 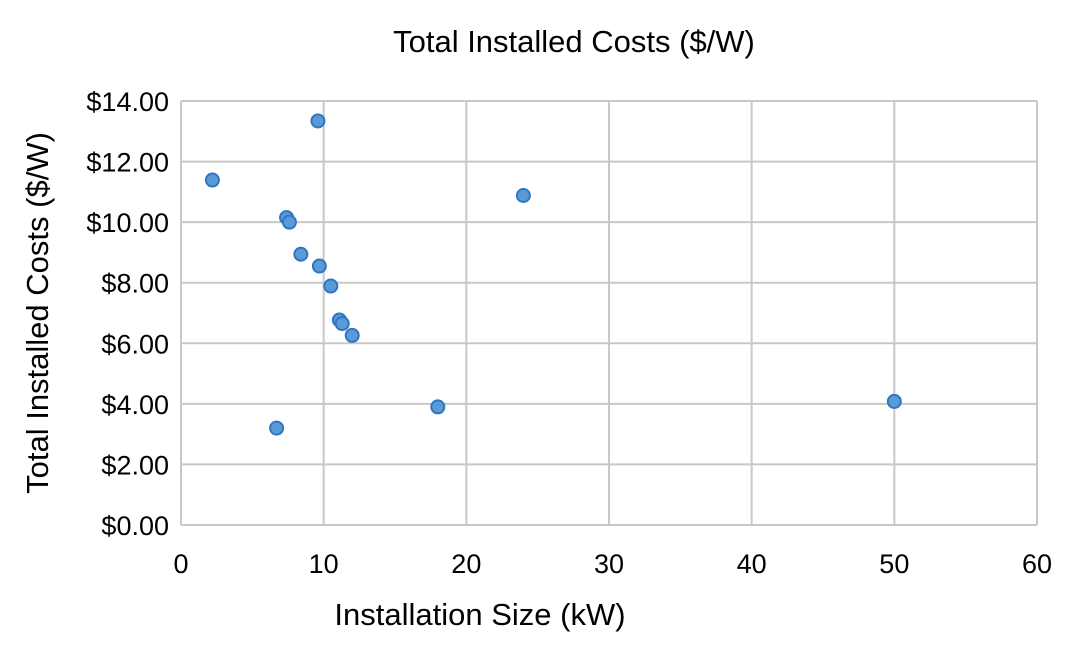 What do you see at coordinates (479, 614) in the screenshot?
I see `x-axis-label: Installation Size (kW)` at bounding box center [479, 614].